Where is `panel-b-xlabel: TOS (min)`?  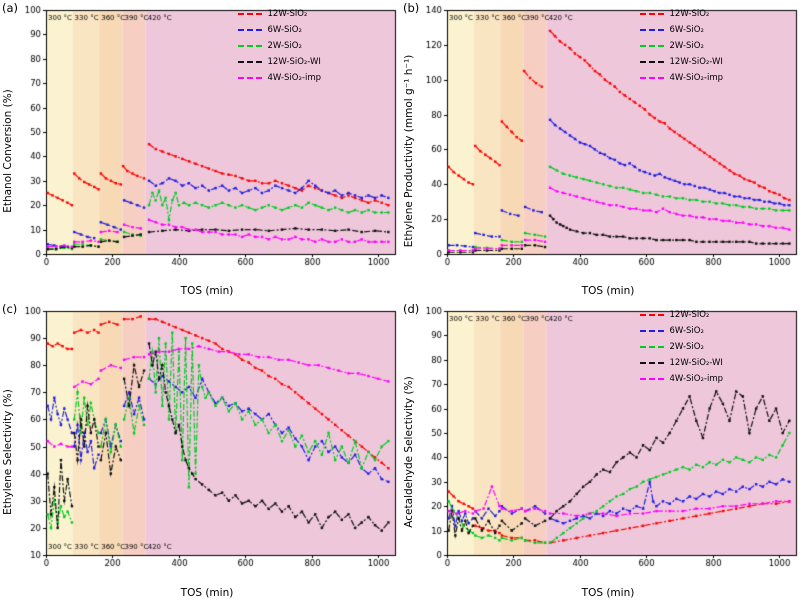 panel-b-xlabel: TOS (min) is located at coordinates (608, 291).